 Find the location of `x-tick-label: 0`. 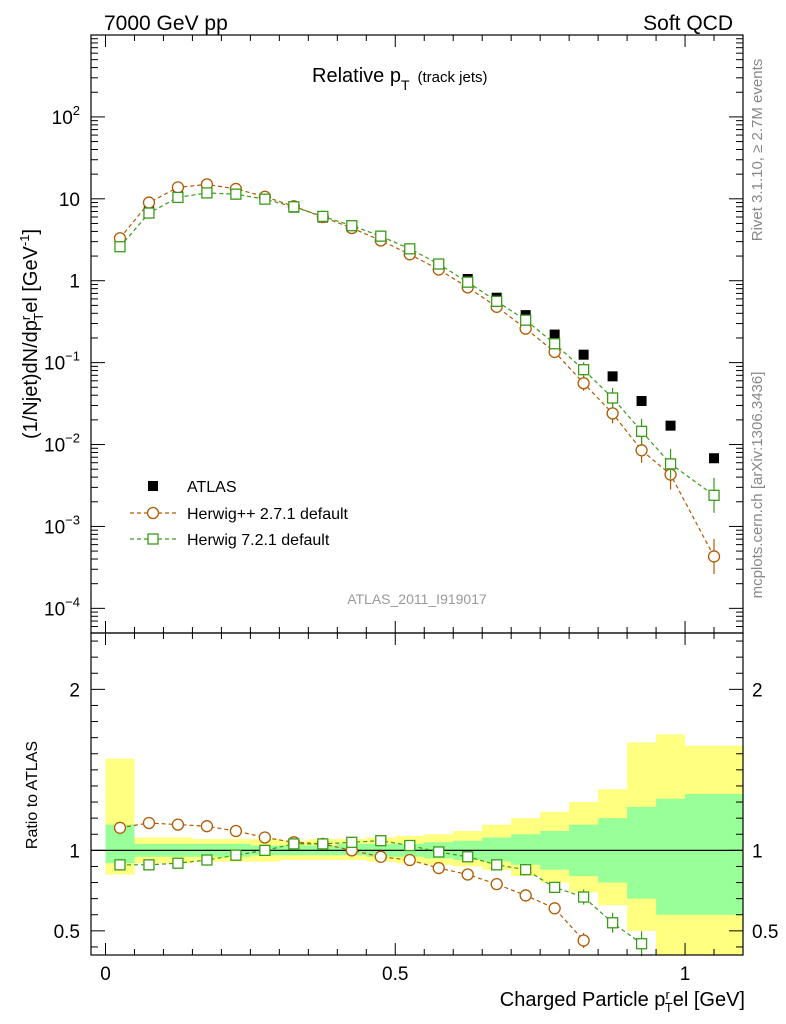

x-tick-label: 0 is located at coordinates (105, 974).